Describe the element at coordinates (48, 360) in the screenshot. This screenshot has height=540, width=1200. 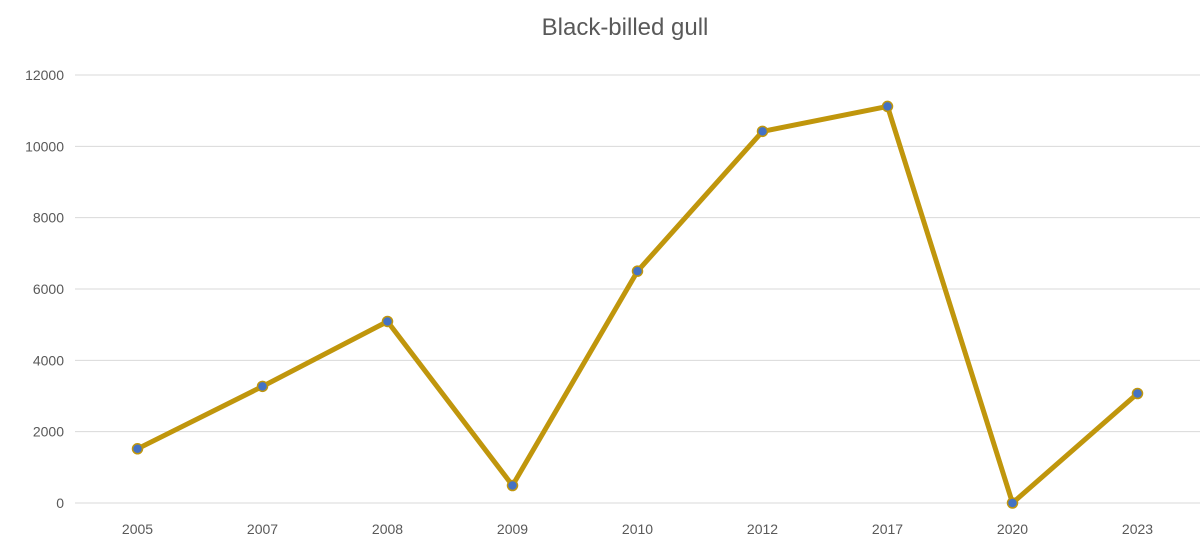
I see `y-tick-label: 4000` at that location.